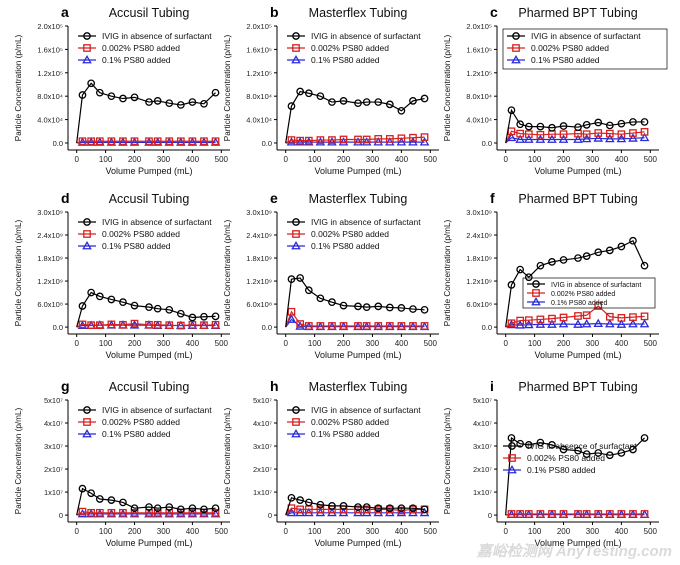 This screenshot has width=680, height=565. Describe the element at coordinates (505, 531) in the screenshot. I see `x-tick-label: 0` at that location.